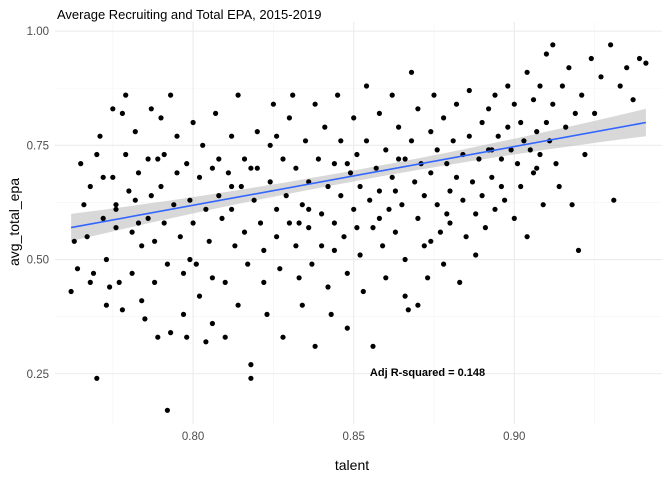 The image size is (672, 480). Describe the element at coordinates (38, 32) in the screenshot. I see `y-tick-label: 1.00` at that location.